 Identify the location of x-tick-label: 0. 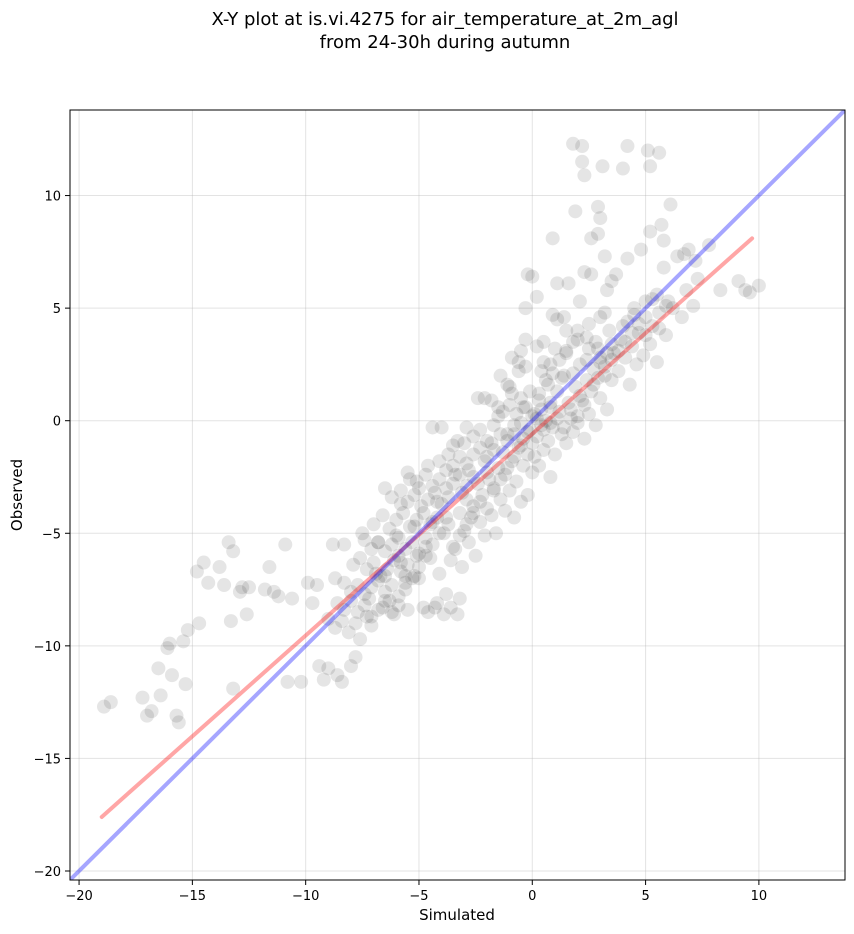
(532, 896).